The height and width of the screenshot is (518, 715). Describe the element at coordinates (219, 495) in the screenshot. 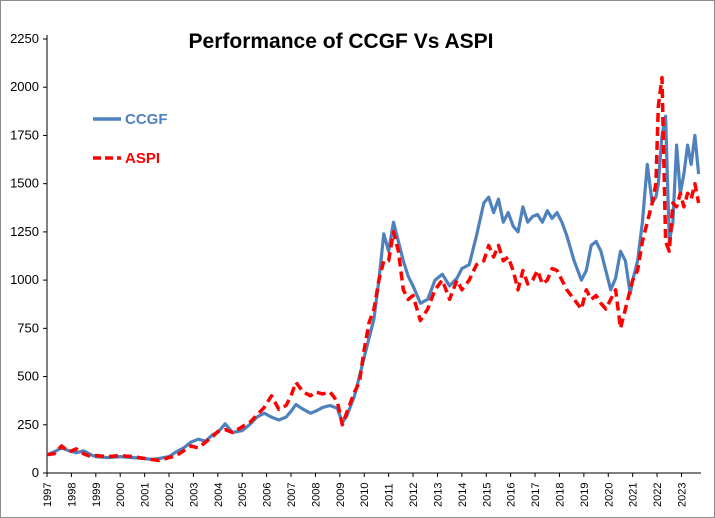

I see `x-tick-label: 2004` at that location.